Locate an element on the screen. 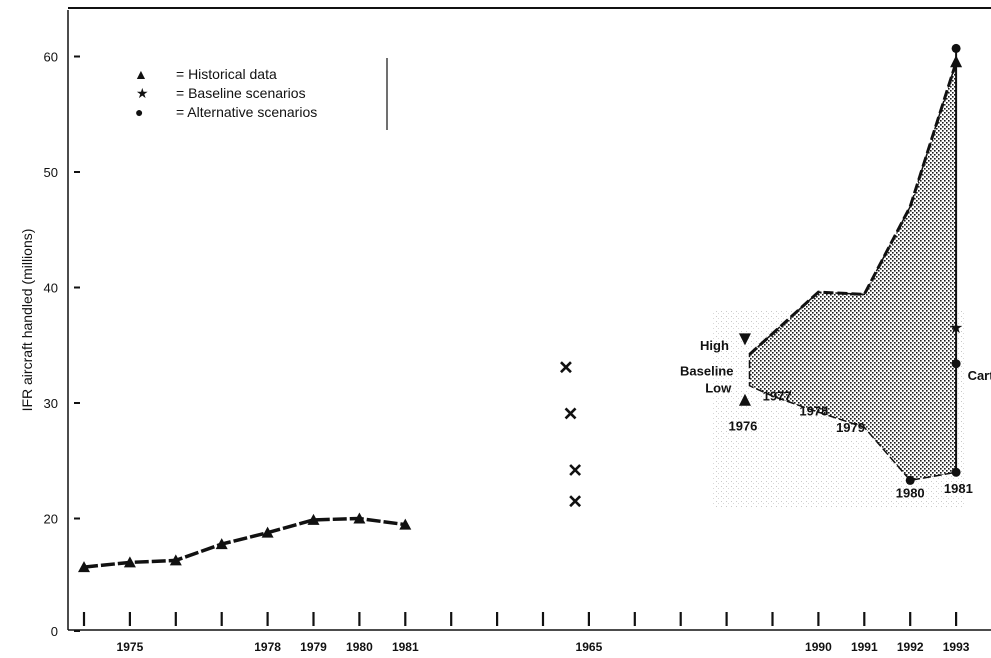  x-tick-label: 1993 is located at coordinates (956, 647).